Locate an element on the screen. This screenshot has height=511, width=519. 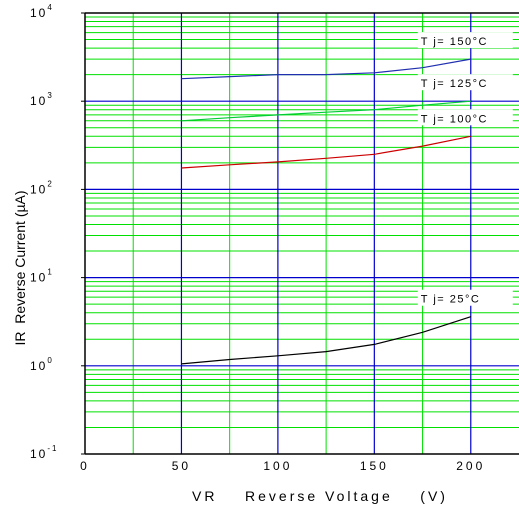
x-tick-label: 50 is located at coordinates (181, 466).